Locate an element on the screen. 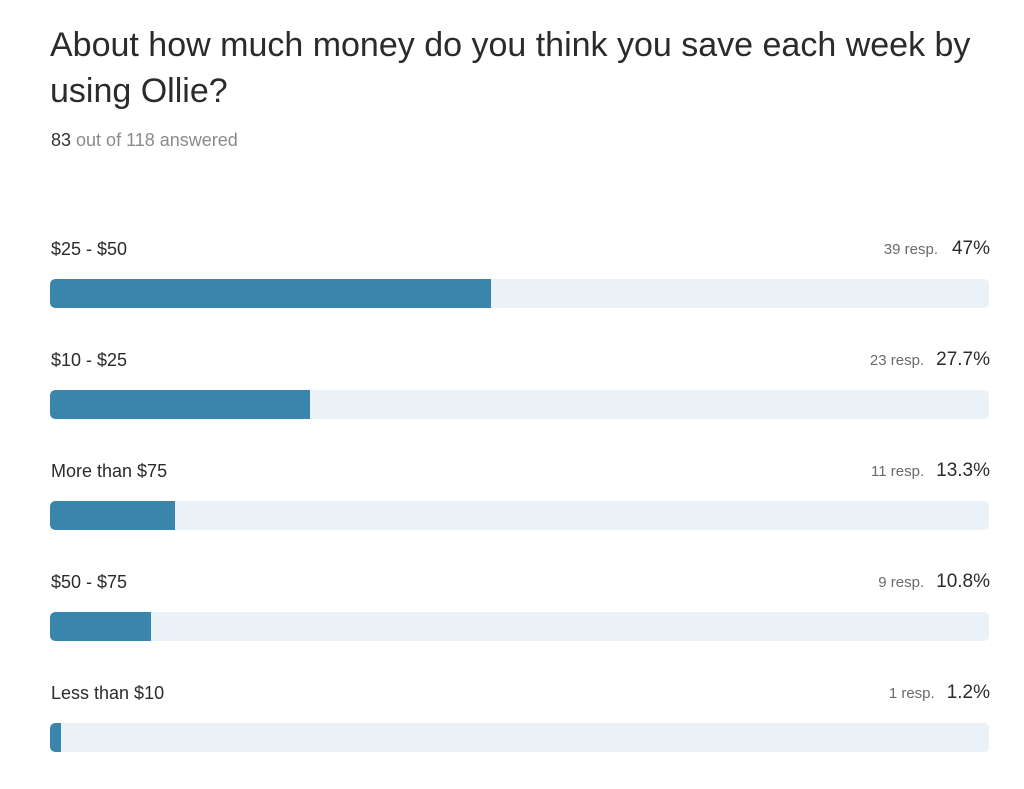 The image size is (1024, 789). answered-suffix: out of 118 answered is located at coordinates (154, 140).